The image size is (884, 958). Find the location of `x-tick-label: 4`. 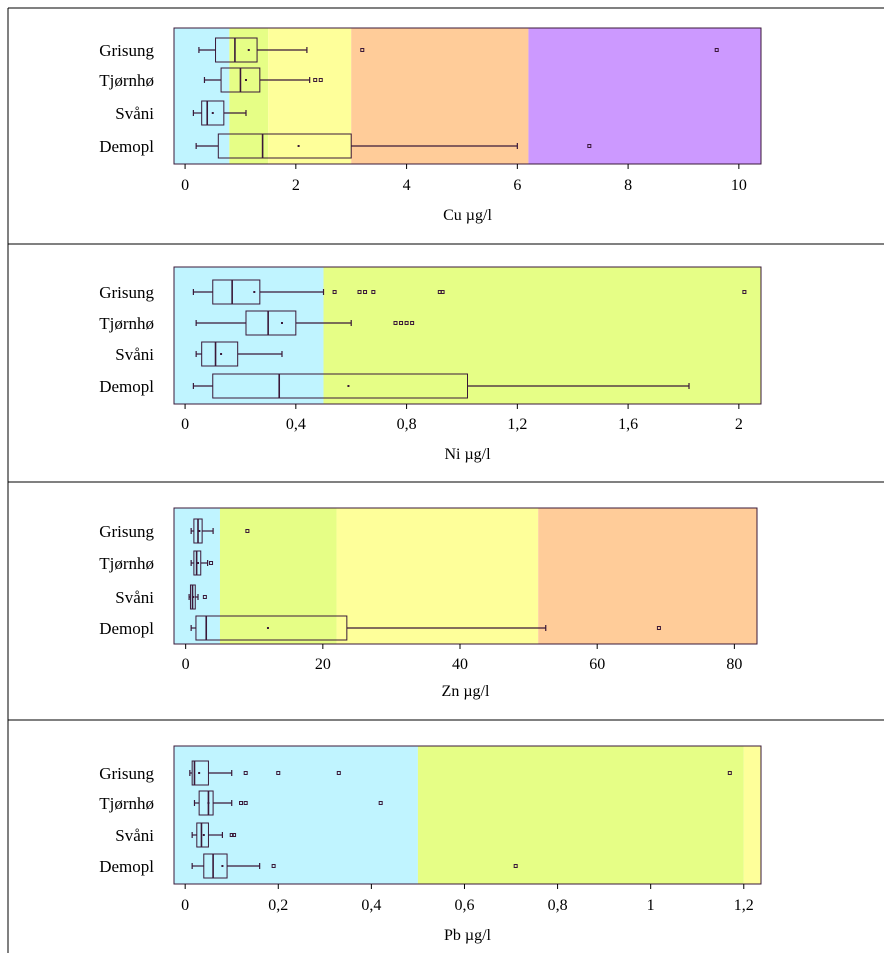

x-tick-label: 4 is located at coordinates (407, 185).